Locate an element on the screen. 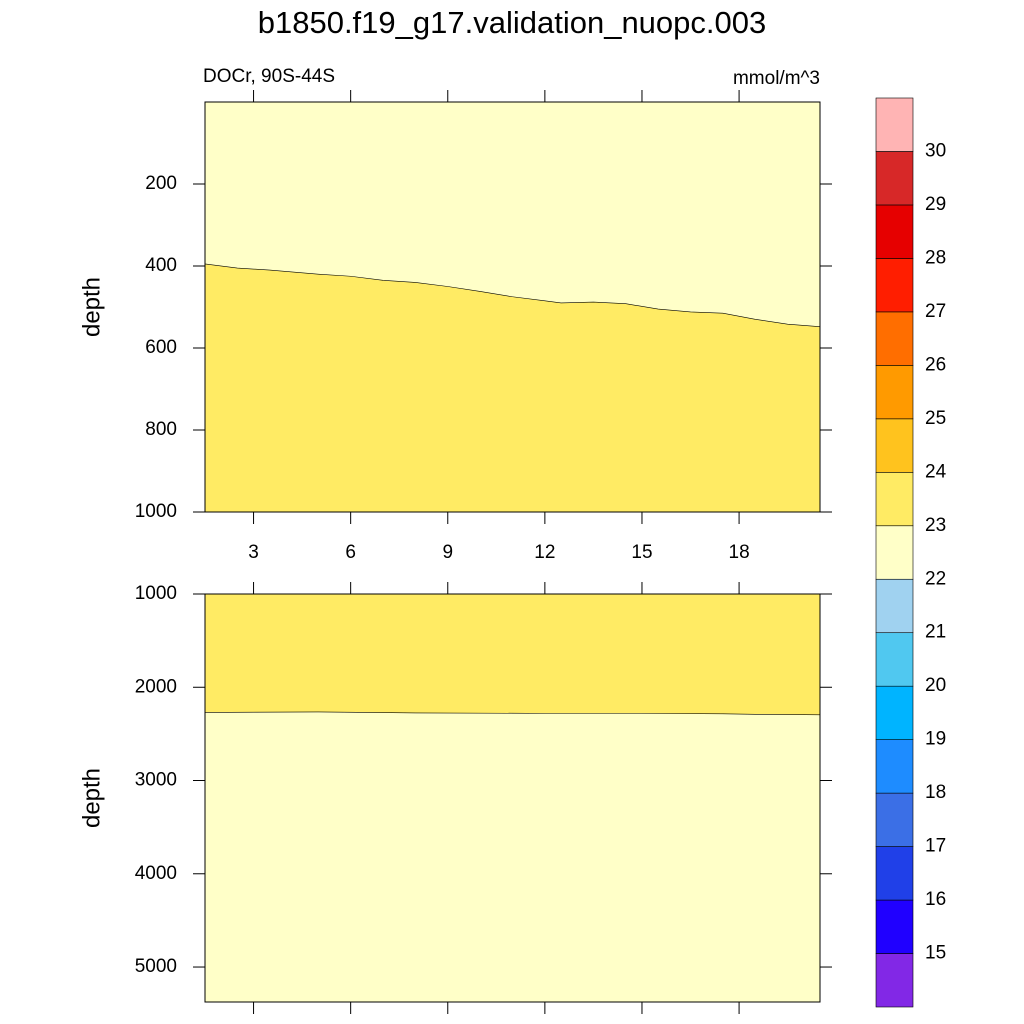  left-label: DOCr, 90S-44S is located at coordinates (269, 76).